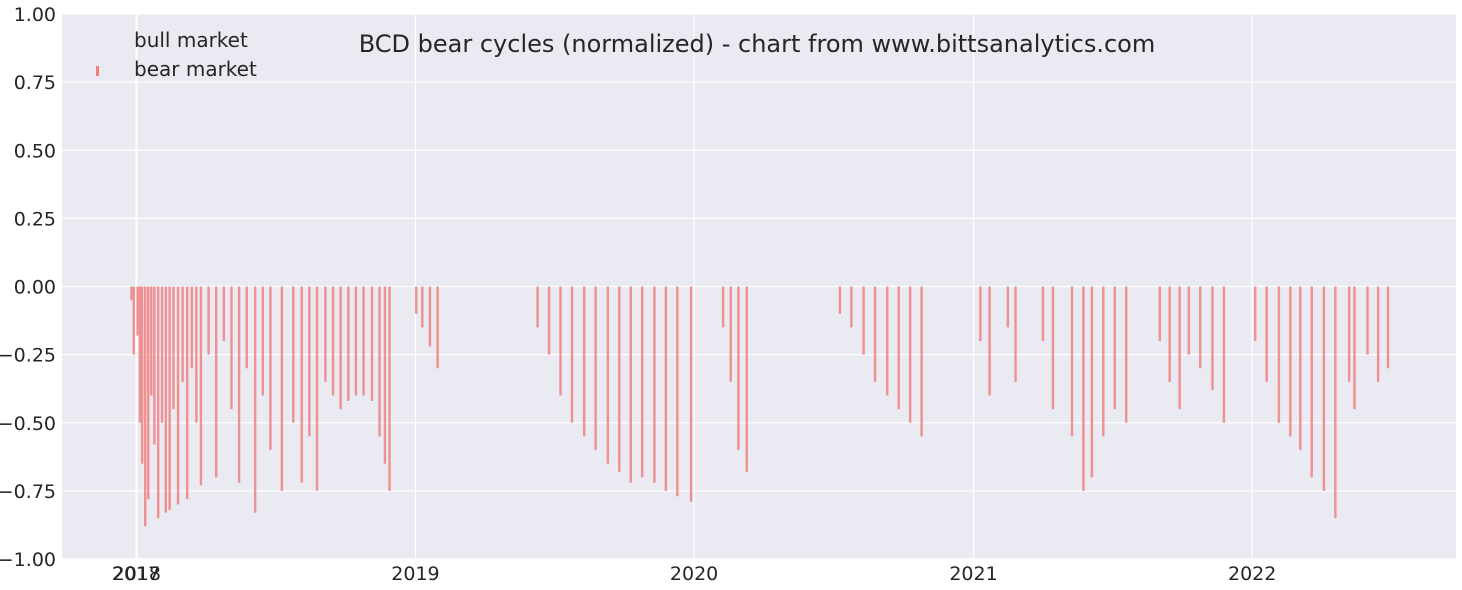 This screenshot has height=590, width=1462. What do you see at coordinates (97, 71) in the screenshot?
I see `legend-swatch-bear-market` at bounding box center [97, 71].